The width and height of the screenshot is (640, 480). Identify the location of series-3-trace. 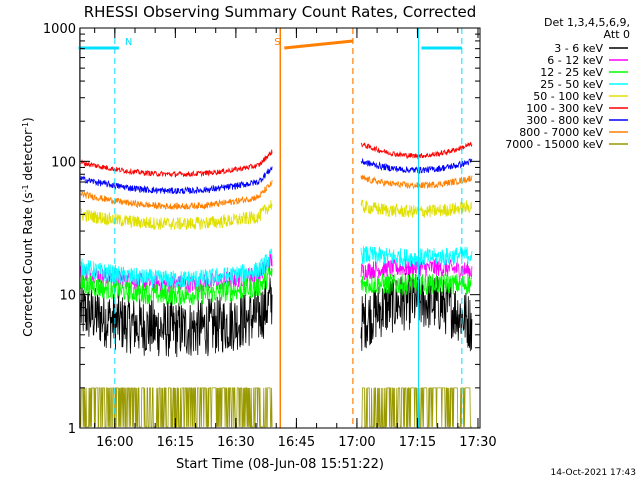
(276, 285).